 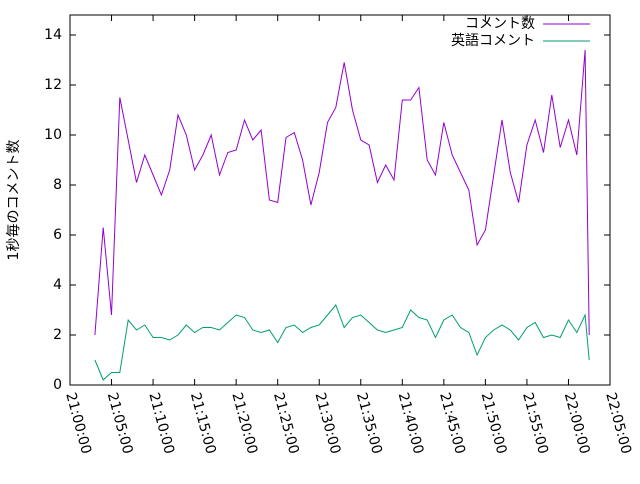 What do you see at coordinates (14, 200) in the screenshot?
I see `y-axis-label: 1秒毎のコメント数` at bounding box center [14, 200].